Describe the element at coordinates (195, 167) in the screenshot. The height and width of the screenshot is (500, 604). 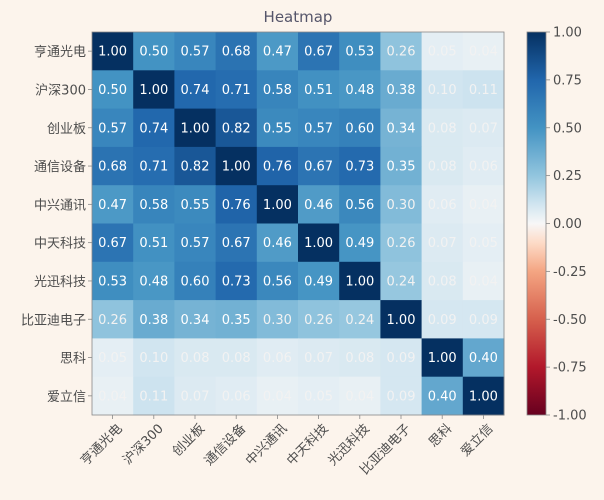
I see `cell-value-label: 0.82` at that location.